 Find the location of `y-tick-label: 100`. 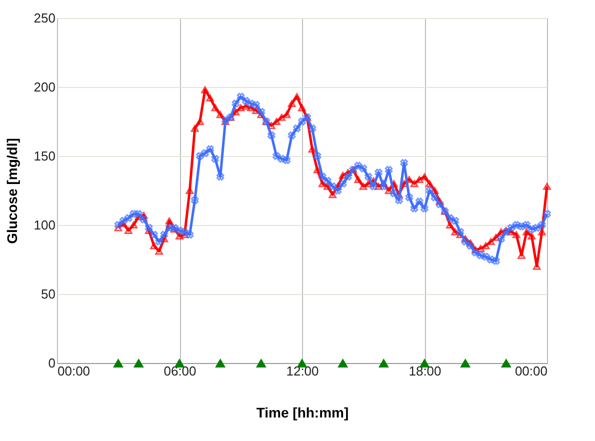

y-tick-label: 100 is located at coordinates (45, 225).